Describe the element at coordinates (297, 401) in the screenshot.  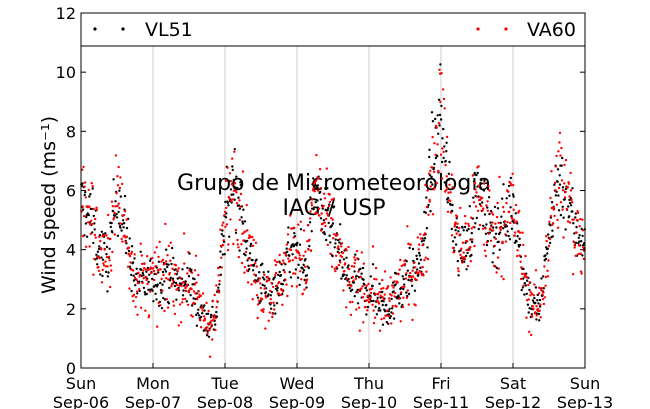
I see `x-tick-date-sep-09: Sep-09` at that location.